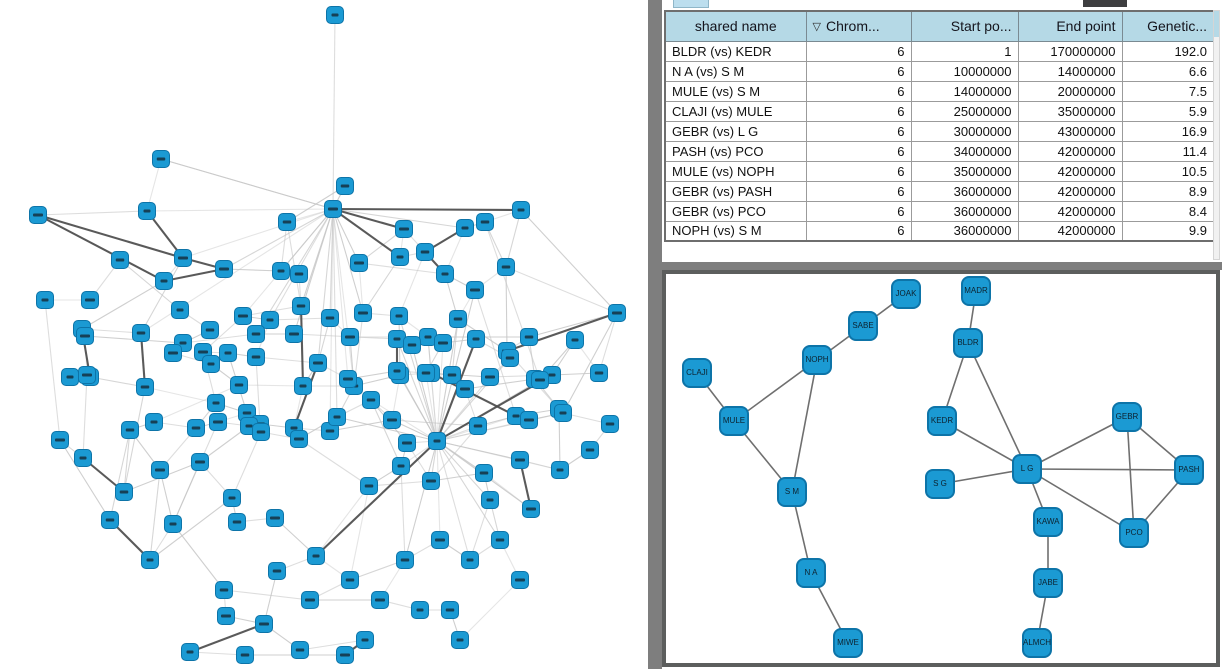 Image resolution: width=1222 pixels, height=669 pixels. What do you see at coordinates (1189, 470) in the screenshot?
I see `subnetwork-node-pash: PASH` at bounding box center [1189, 470].